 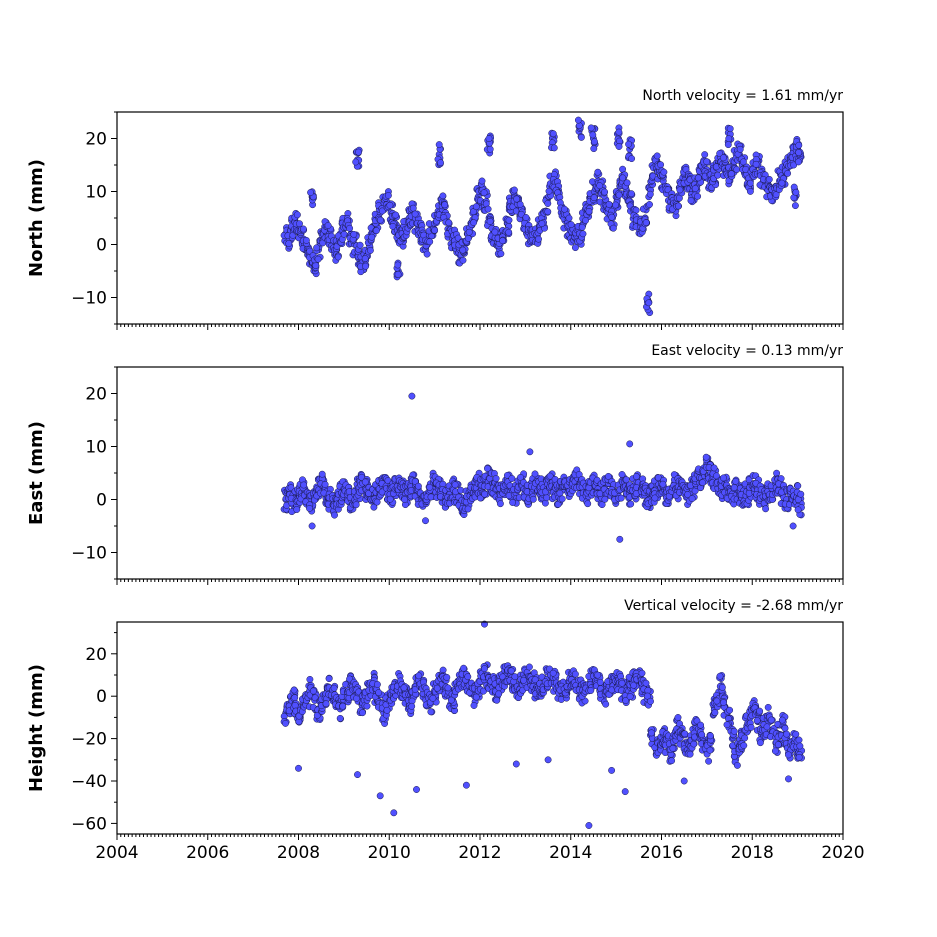 What do you see at coordinates (543, 724) in the screenshot?
I see `height-points` at bounding box center [543, 724].